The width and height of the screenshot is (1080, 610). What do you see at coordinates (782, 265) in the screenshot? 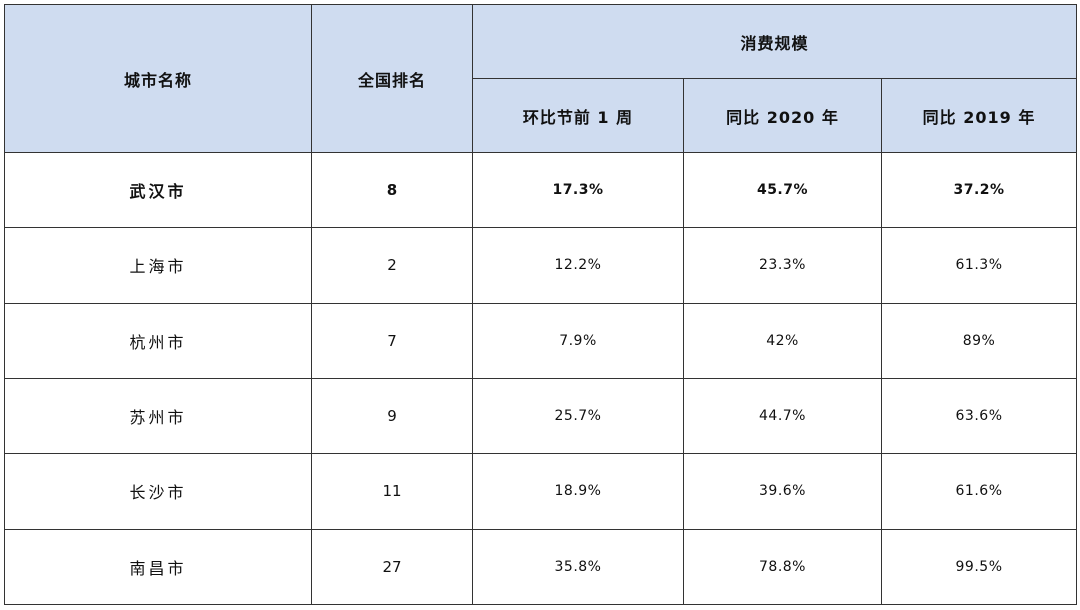
I see `cell-yoy-2020: 23.3%` at bounding box center [782, 265].